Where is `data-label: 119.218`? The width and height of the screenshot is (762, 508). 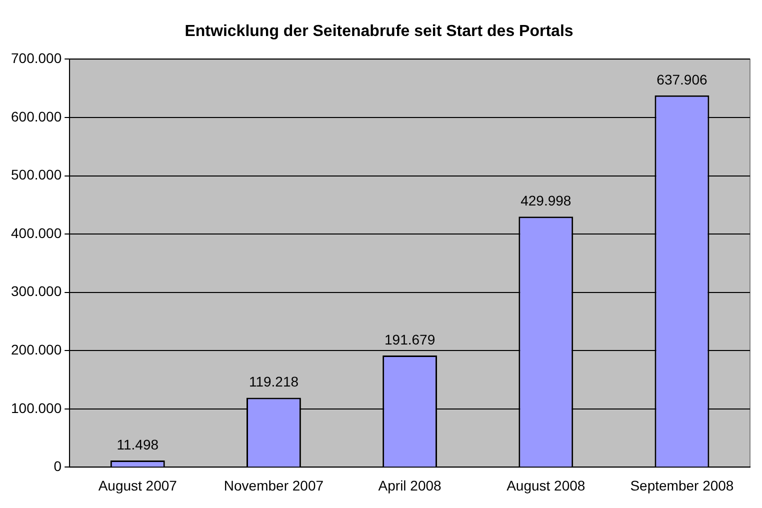 data-label: 119.218 is located at coordinates (273, 382).